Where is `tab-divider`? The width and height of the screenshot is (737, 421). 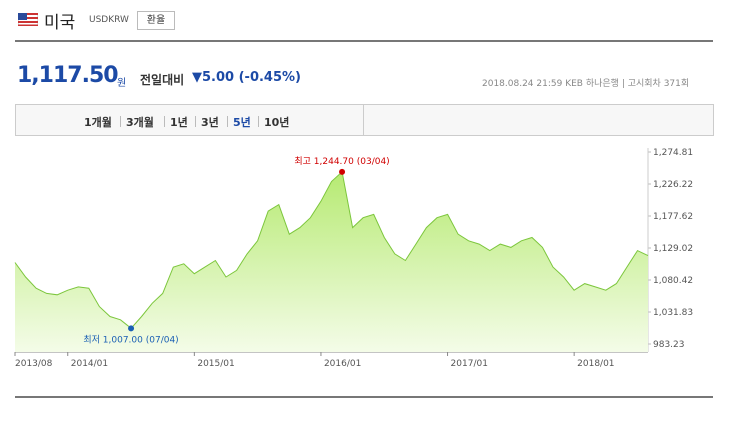
tab-divider is located at coordinates (363, 120).